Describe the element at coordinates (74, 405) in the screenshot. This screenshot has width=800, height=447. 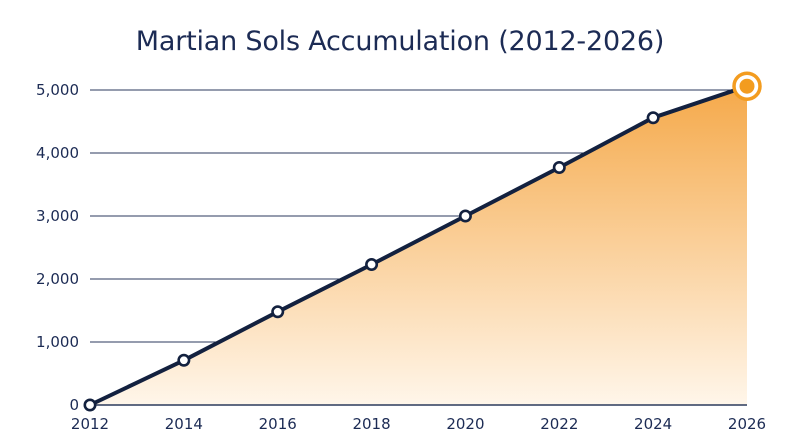
I see `y-tick-label: 0` at that location.